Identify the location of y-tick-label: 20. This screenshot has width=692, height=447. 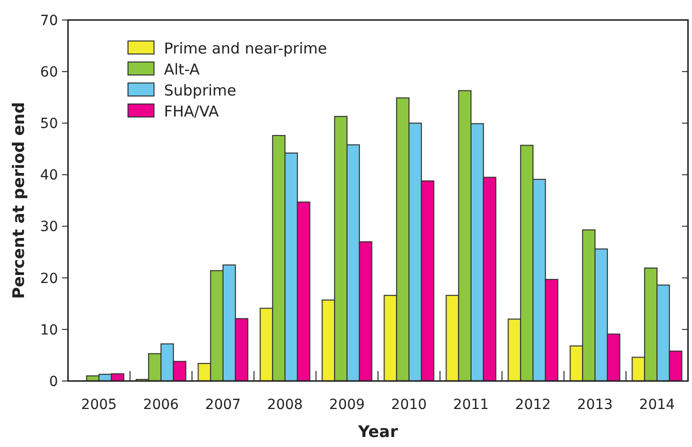
(49, 278).